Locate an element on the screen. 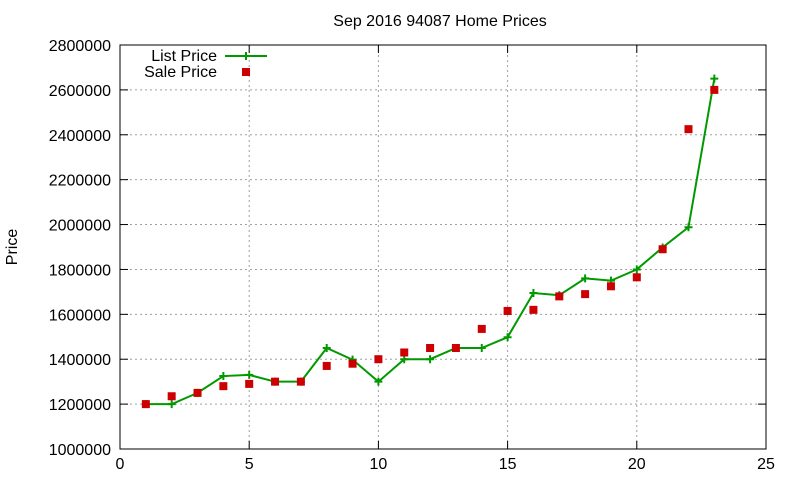 The width and height of the screenshot is (800, 480). y-tick-label: 2800000 is located at coordinates (80, 46).